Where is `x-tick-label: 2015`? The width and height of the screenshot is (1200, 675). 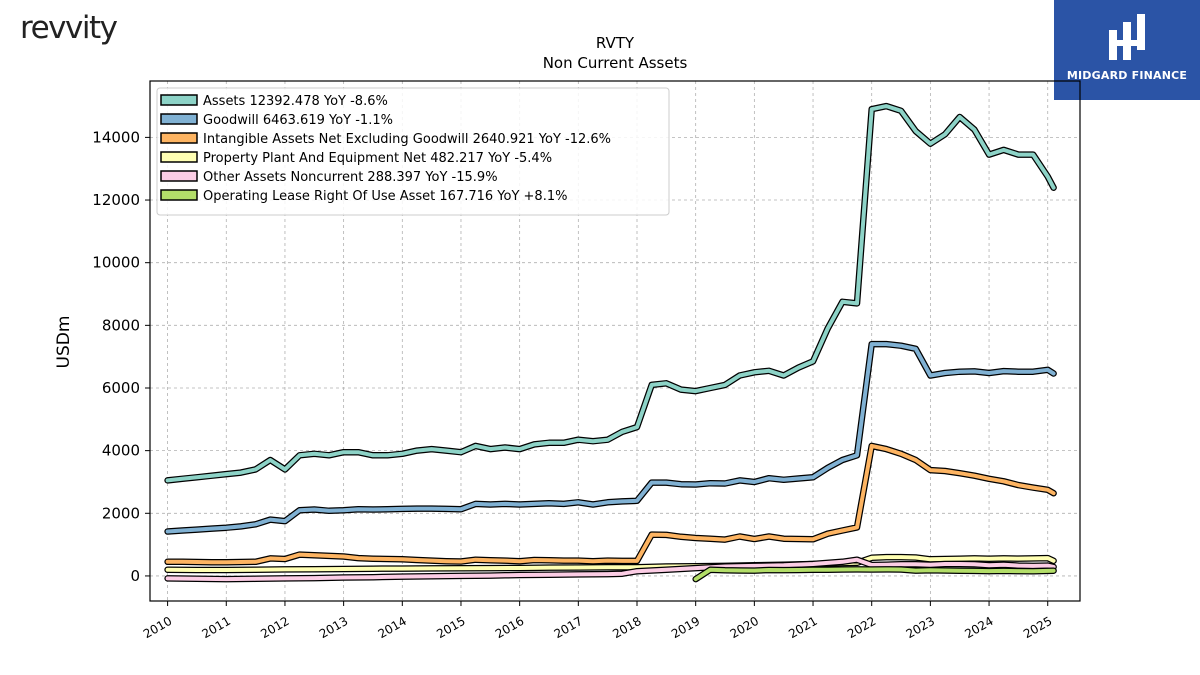
x-tick-label: 2015 is located at coordinates (450, 627).